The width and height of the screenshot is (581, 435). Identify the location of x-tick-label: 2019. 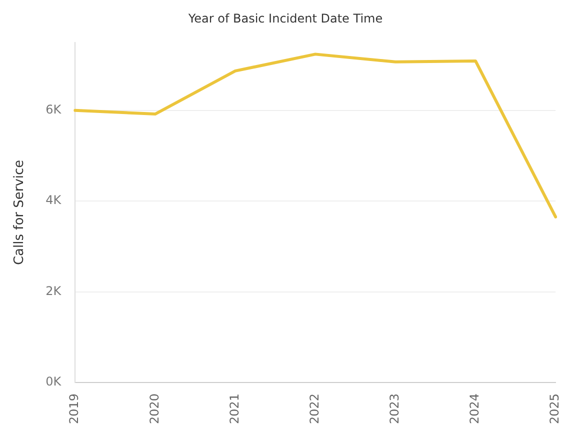
(74, 408).